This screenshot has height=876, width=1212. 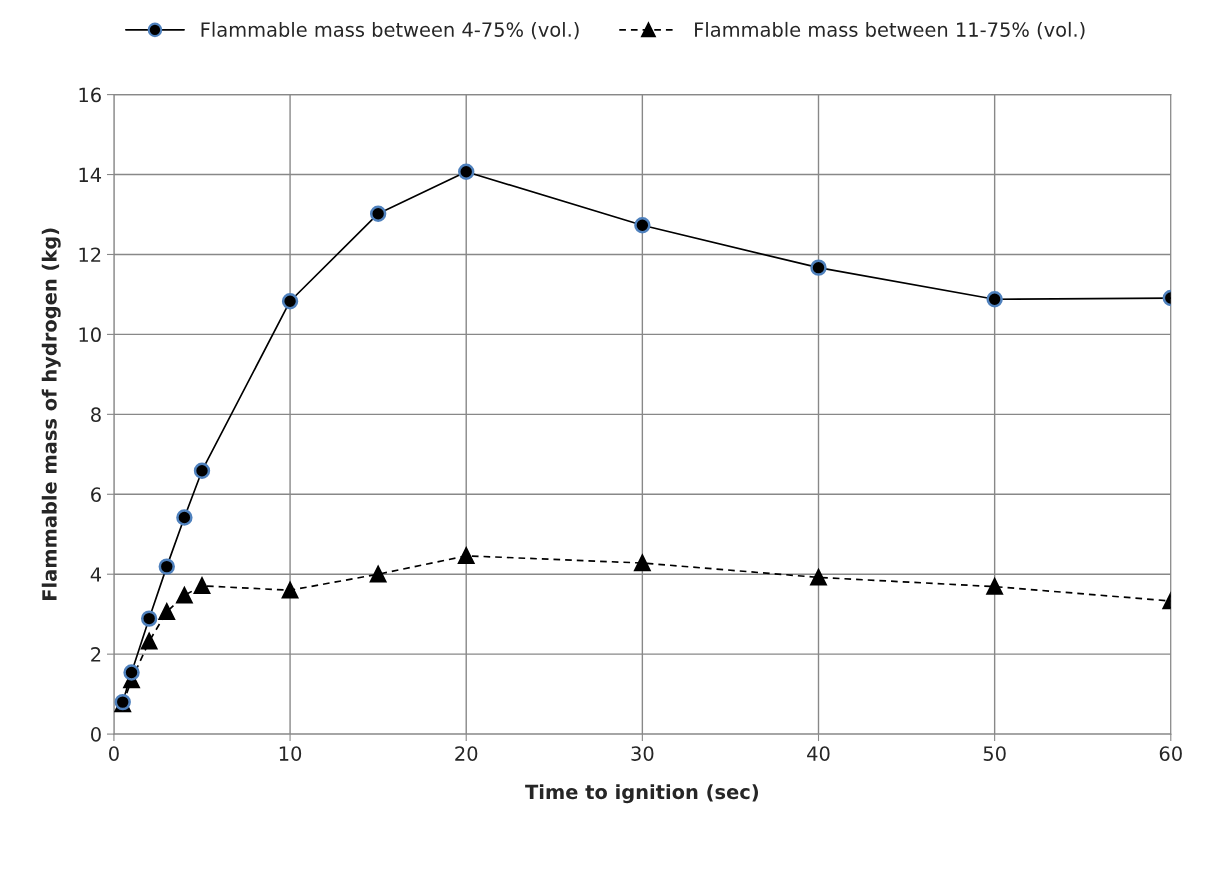 What do you see at coordinates (96, 494) in the screenshot?
I see `y-tick-label: 6` at bounding box center [96, 494].